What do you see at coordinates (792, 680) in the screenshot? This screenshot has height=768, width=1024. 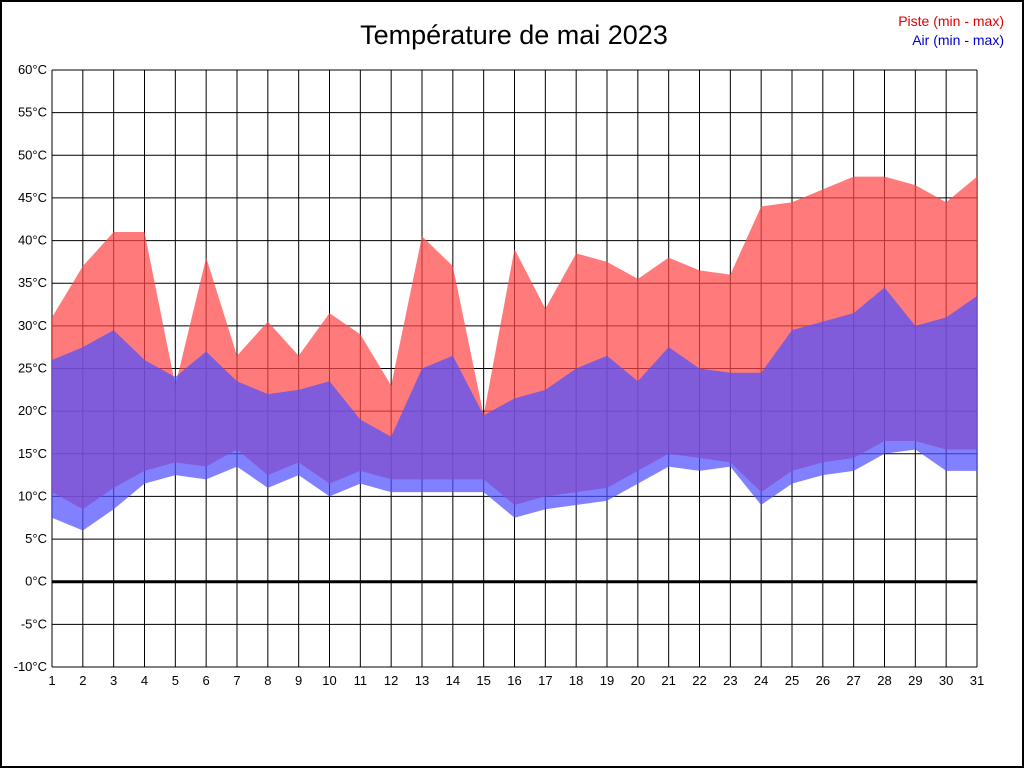 I see `x-tick-label: 25` at bounding box center [792, 680].